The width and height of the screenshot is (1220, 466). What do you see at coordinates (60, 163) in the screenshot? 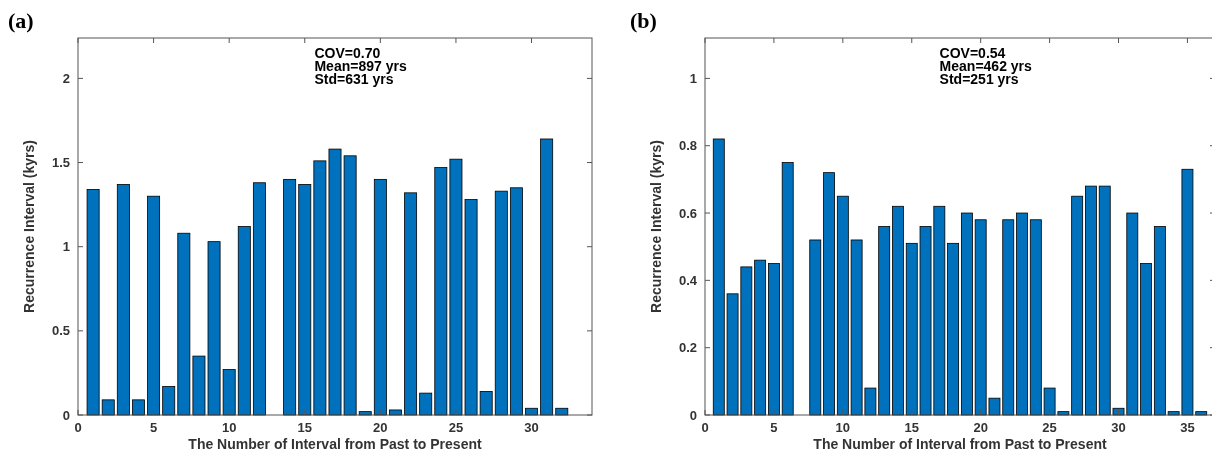
I see `y-tick-label: 1.5` at bounding box center [60, 163].